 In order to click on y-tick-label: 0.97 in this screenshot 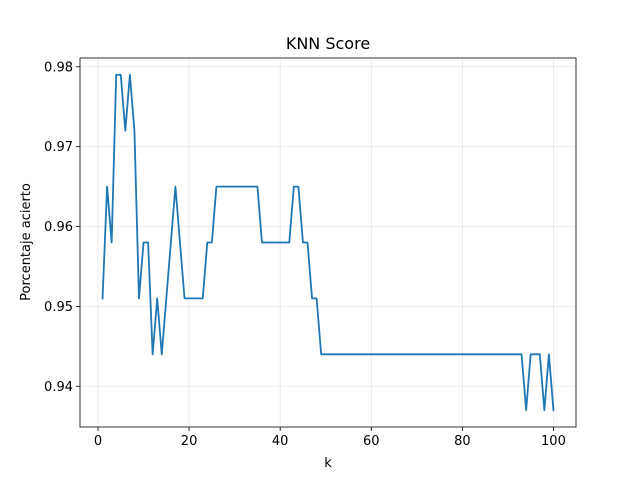, I will do `click(58, 147)`.